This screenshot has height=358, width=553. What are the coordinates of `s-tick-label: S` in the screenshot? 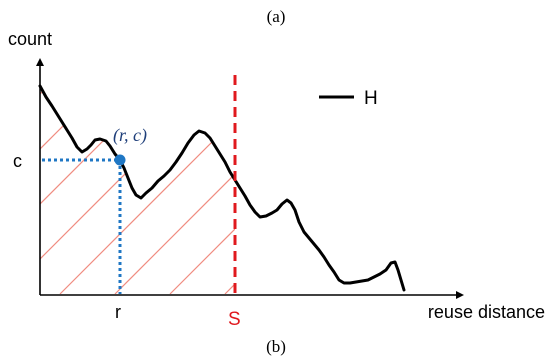 It's located at (234, 319).